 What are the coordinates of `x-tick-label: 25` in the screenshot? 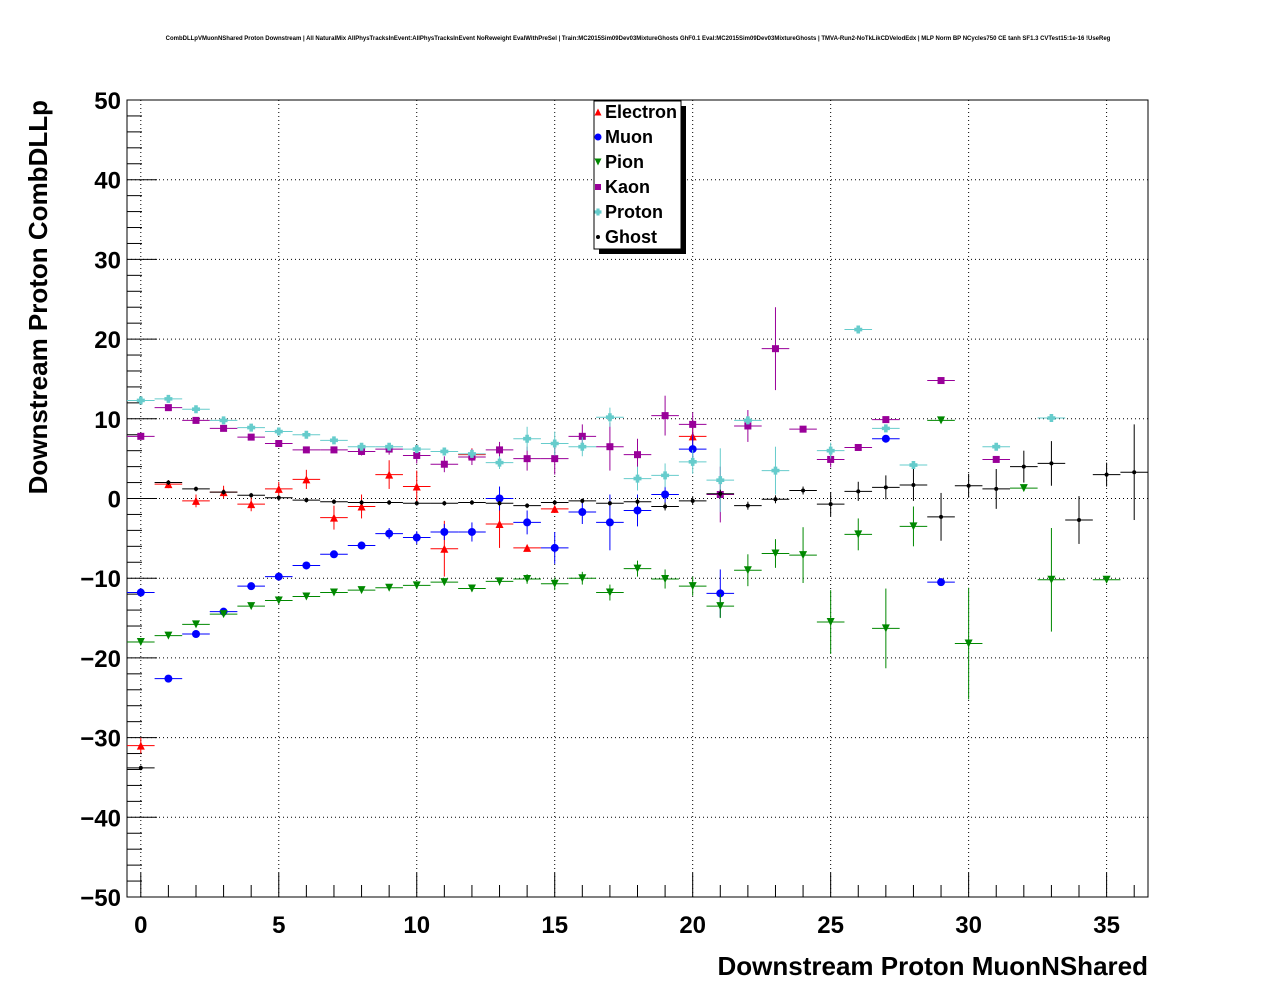 It's located at (830, 925).